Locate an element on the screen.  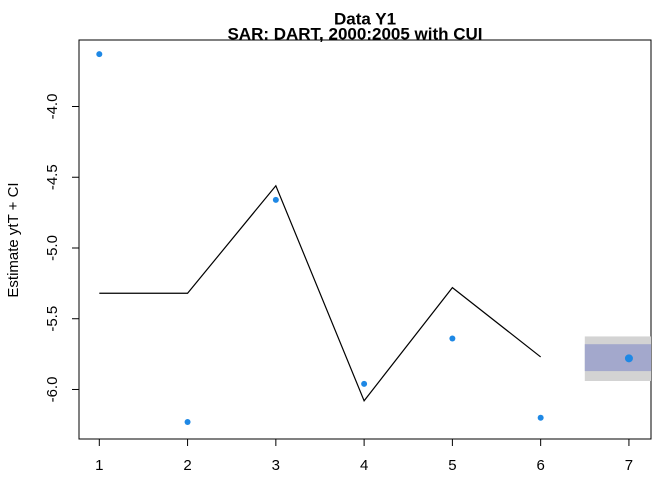
y-axis-label: Estimate ytT + CI is located at coordinates (13, 239).